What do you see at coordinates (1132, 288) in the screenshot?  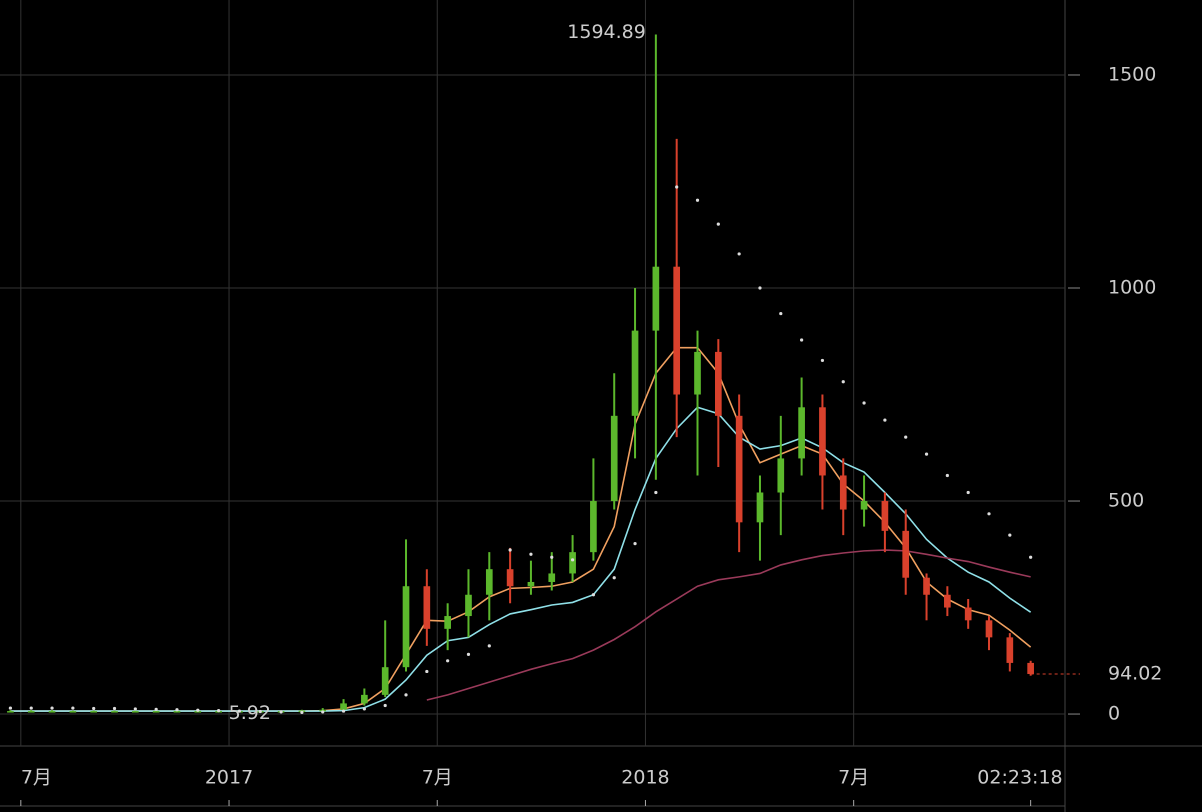 I see `y-tick-label: 1000` at bounding box center [1132, 288].